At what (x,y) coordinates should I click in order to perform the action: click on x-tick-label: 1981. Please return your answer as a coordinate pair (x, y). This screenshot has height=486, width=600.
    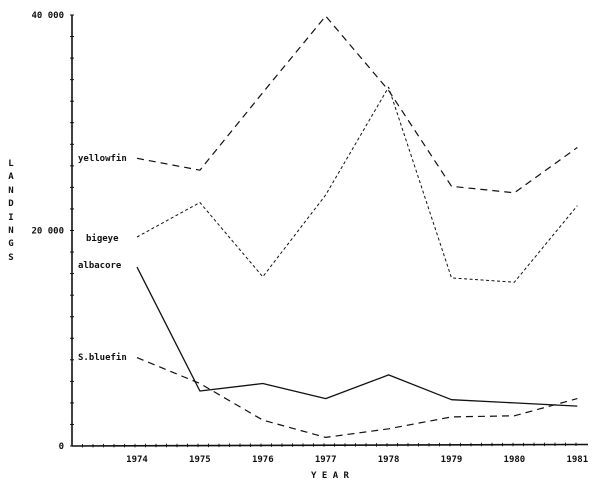
    Looking at the image, I should click on (577, 460).